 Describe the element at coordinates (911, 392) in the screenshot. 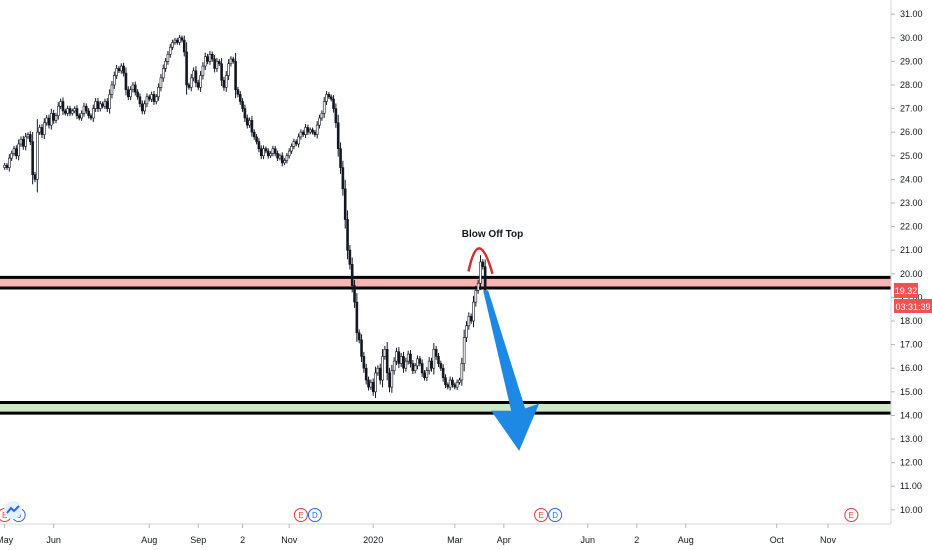

I see `price-tick-label: 15.00` at that location.